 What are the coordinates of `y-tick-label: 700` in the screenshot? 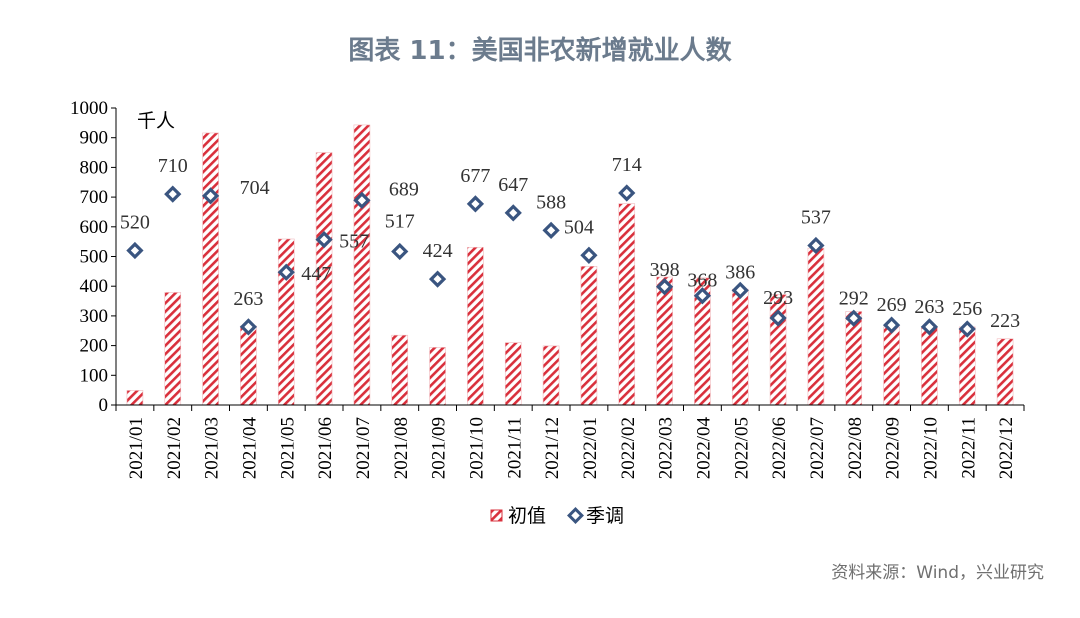 It's located at (94, 197).